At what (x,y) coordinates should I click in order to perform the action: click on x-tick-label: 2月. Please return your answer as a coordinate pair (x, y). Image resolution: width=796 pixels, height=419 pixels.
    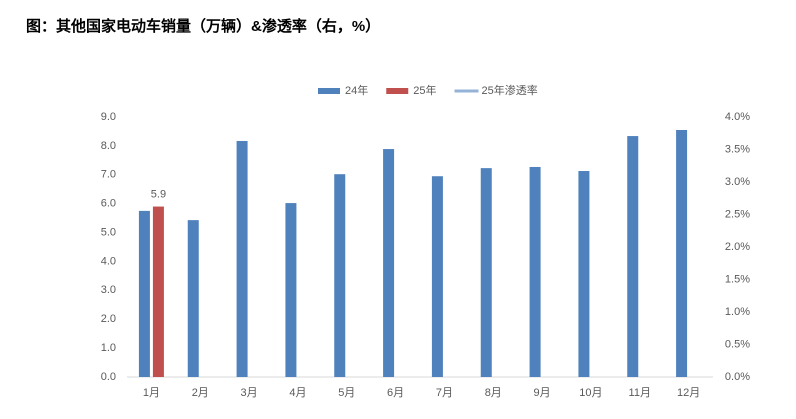
    Looking at the image, I should click on (200, 393).